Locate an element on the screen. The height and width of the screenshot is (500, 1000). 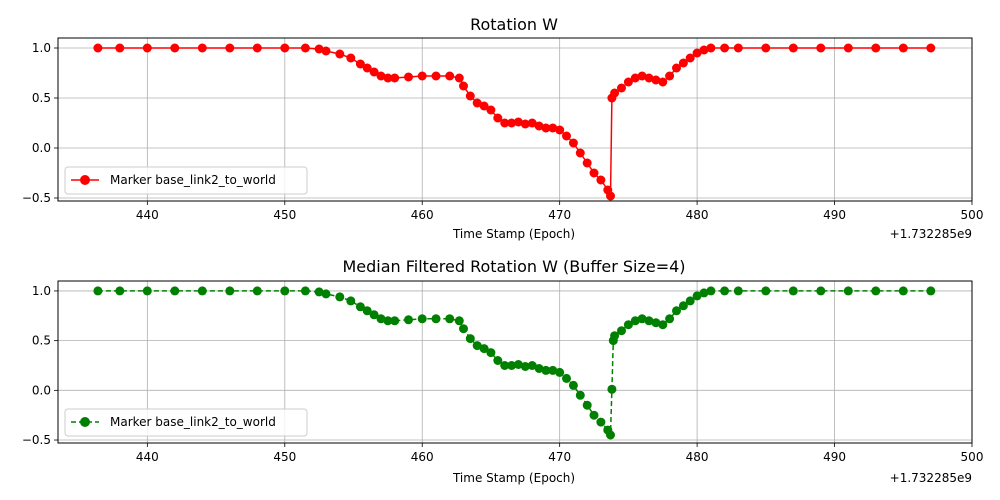
legend: Marker base_link2_to_world is located at coordinates (186, 180).